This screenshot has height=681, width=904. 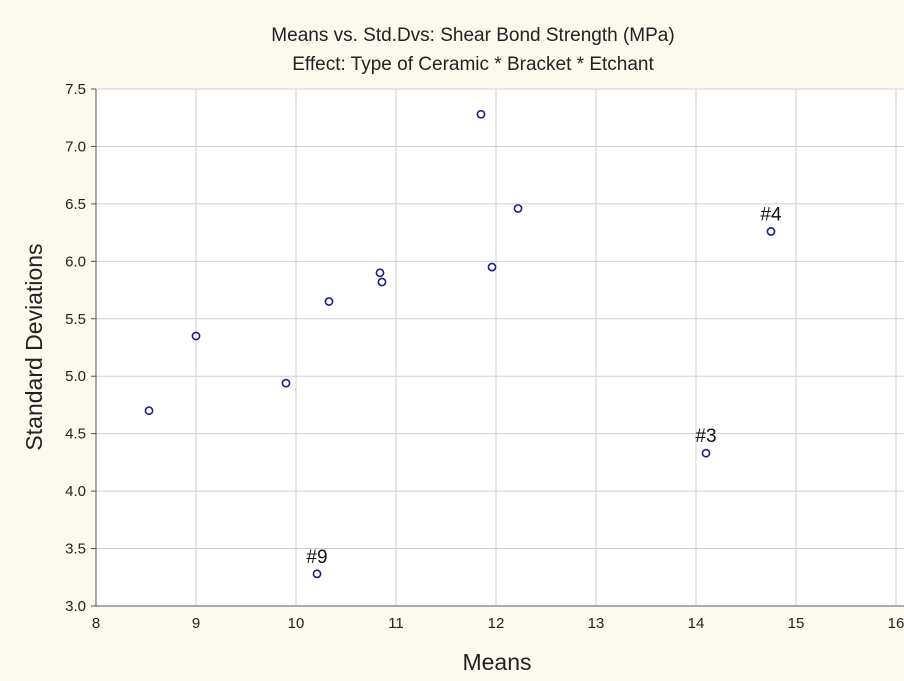 What do you see at coordinates (705, 436) in the screenshot?
I see `point-annotation: #3` at bounding box center [705, 436].